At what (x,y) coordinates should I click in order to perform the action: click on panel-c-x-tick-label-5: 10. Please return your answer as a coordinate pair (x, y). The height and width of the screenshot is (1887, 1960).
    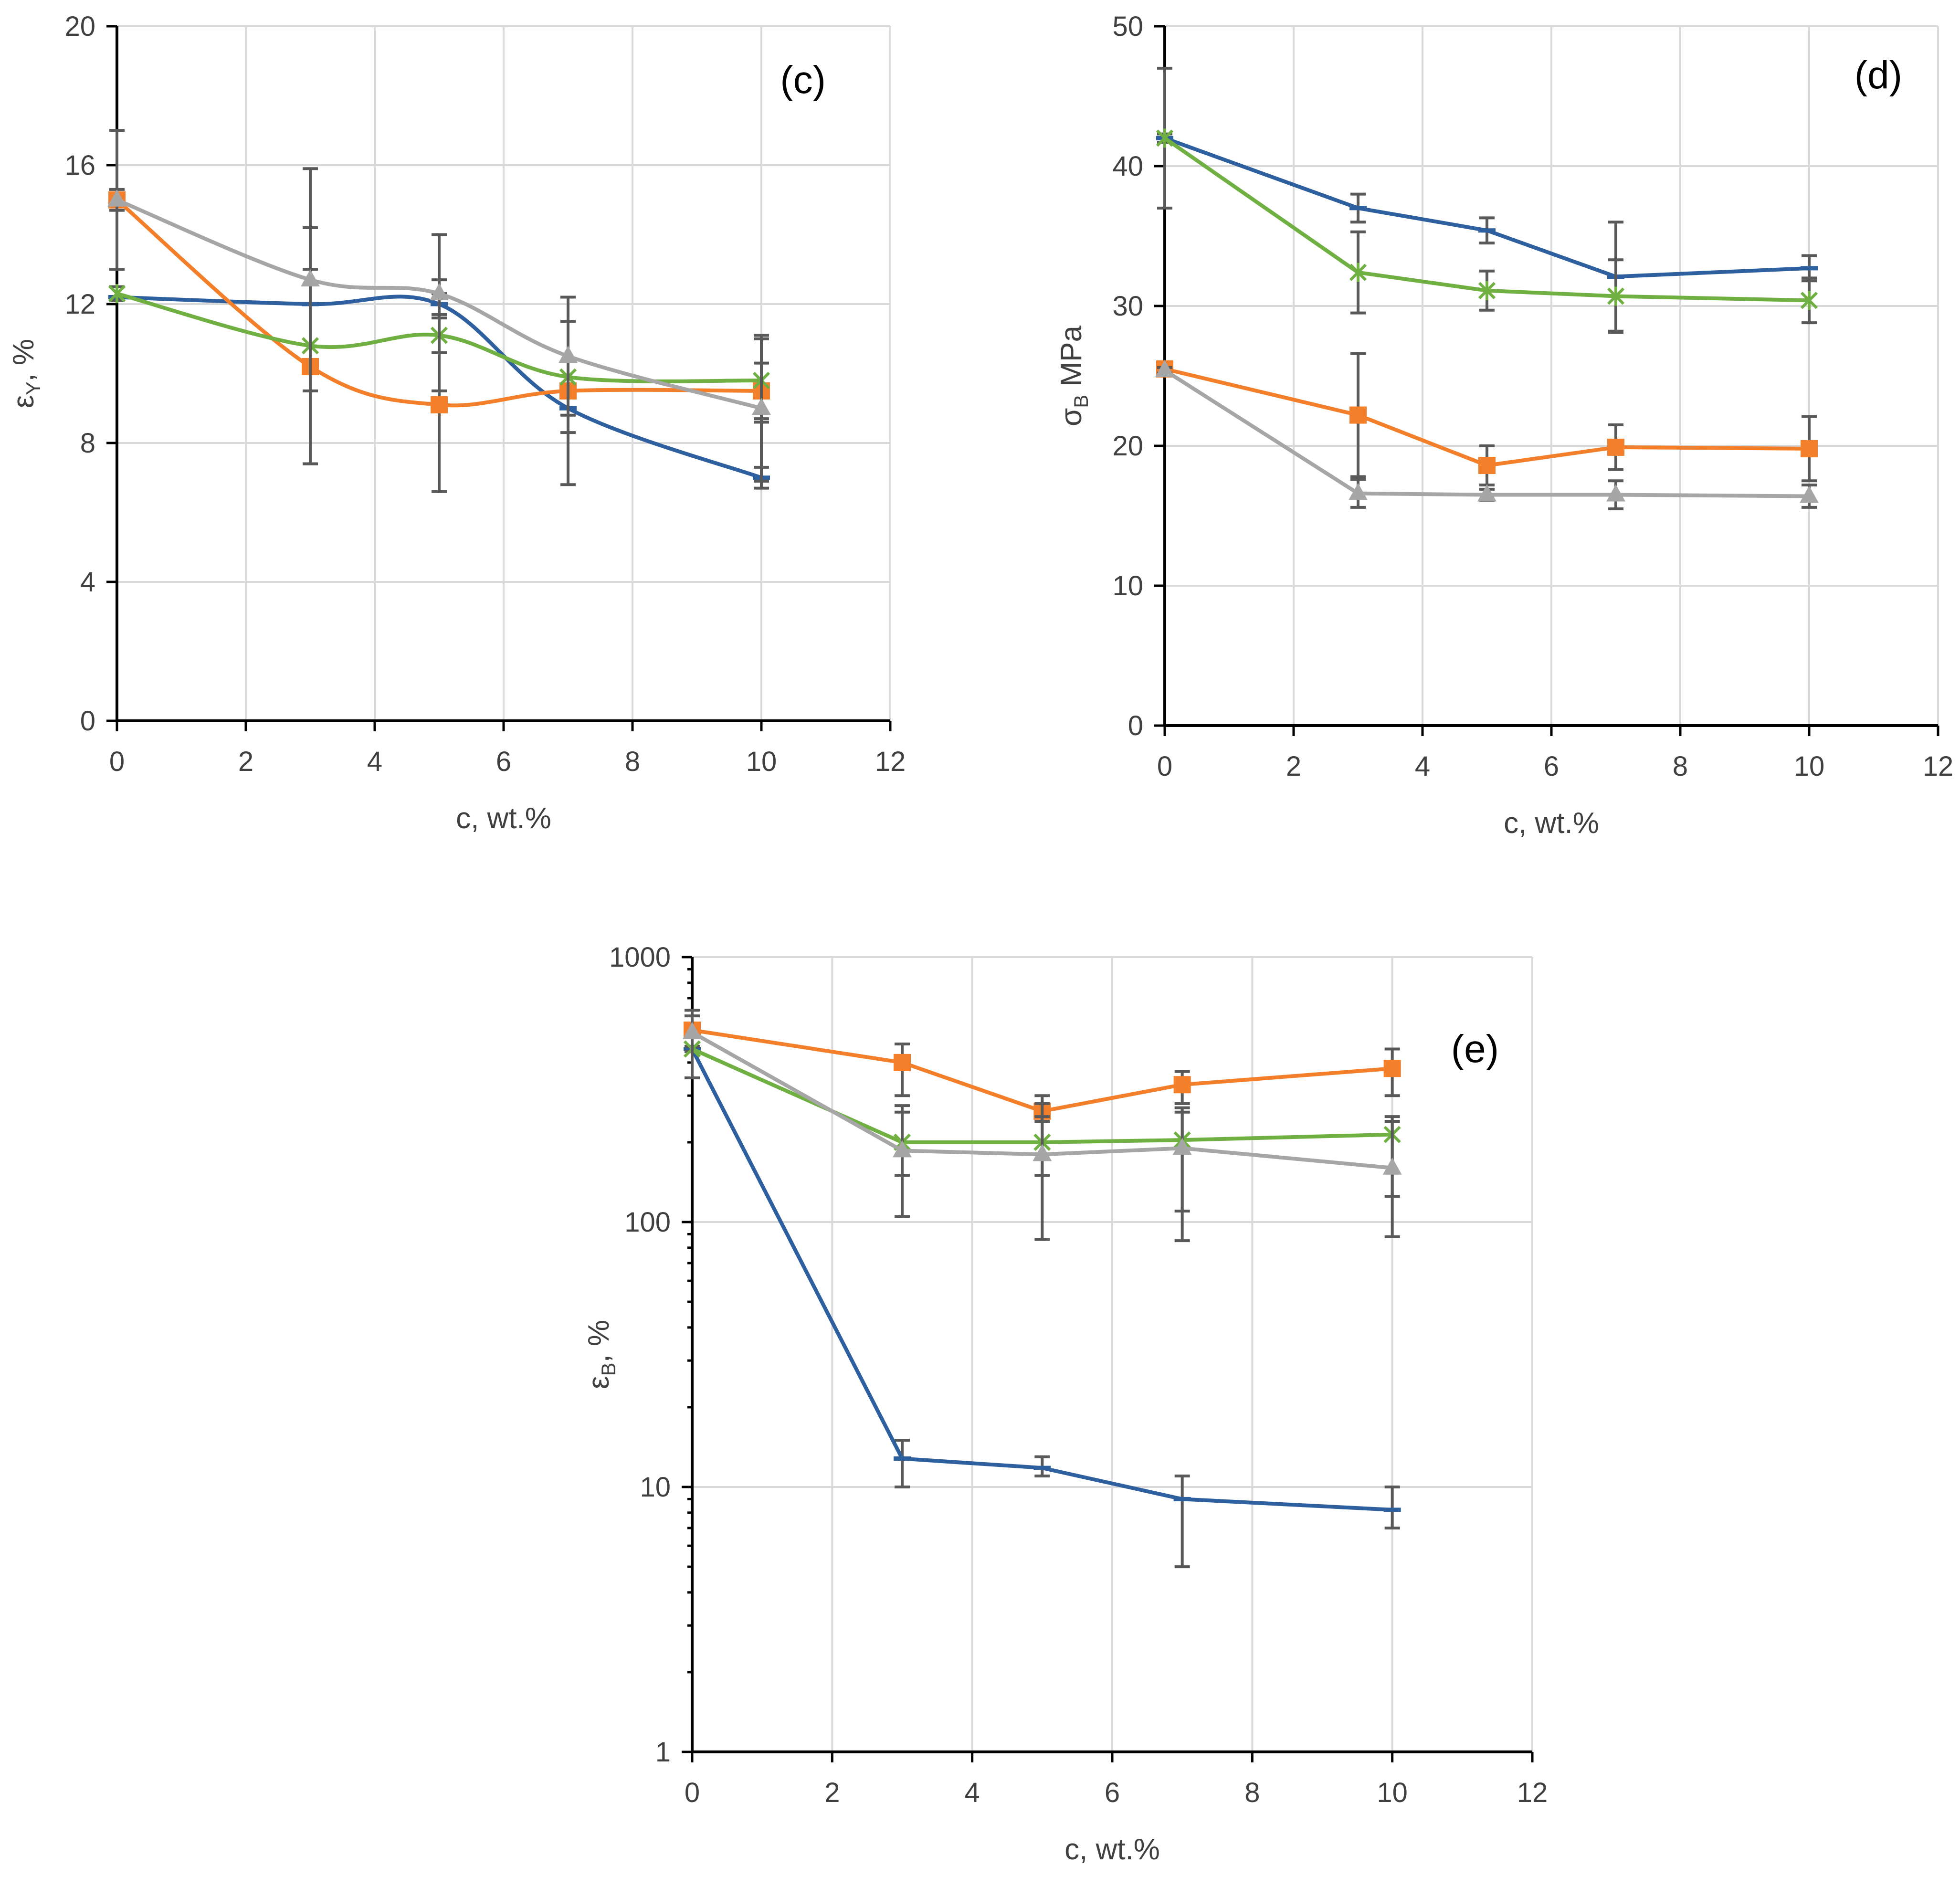
    Looking at the image, I should click on (761, 761).